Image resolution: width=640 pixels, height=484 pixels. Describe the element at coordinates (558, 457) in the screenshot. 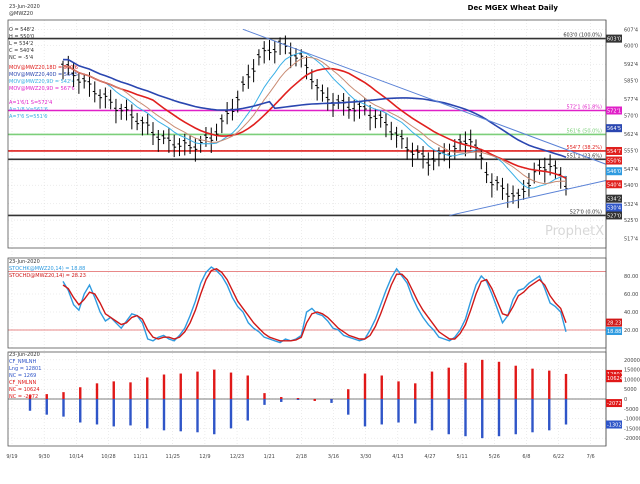

I see `x-tick-label: 6/22` at that location.